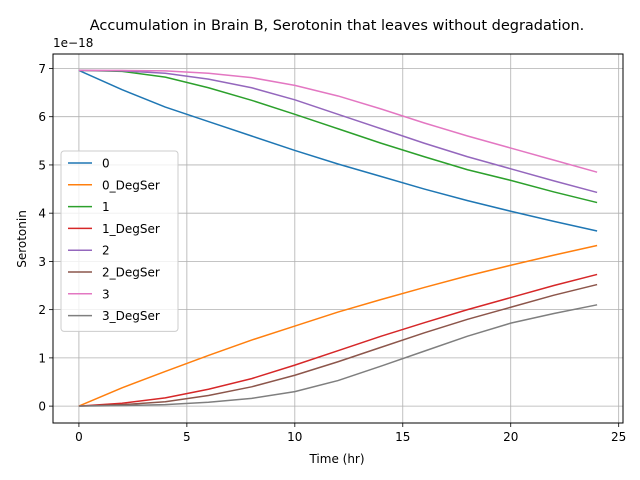 The width and height of the screenshot is (640, 480). I want to click on legend-label: 1, so click(106, 207).